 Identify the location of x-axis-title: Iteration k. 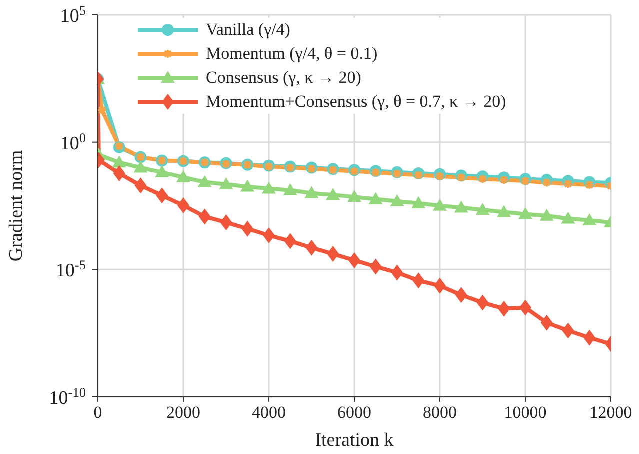
(354, 440).